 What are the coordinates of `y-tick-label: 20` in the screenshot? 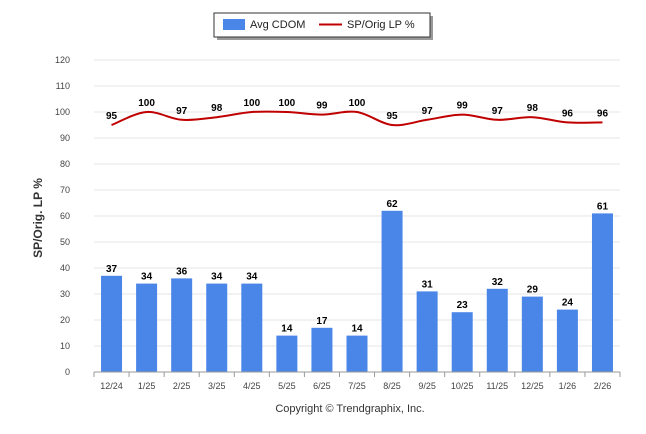 It's located at (65, 320).